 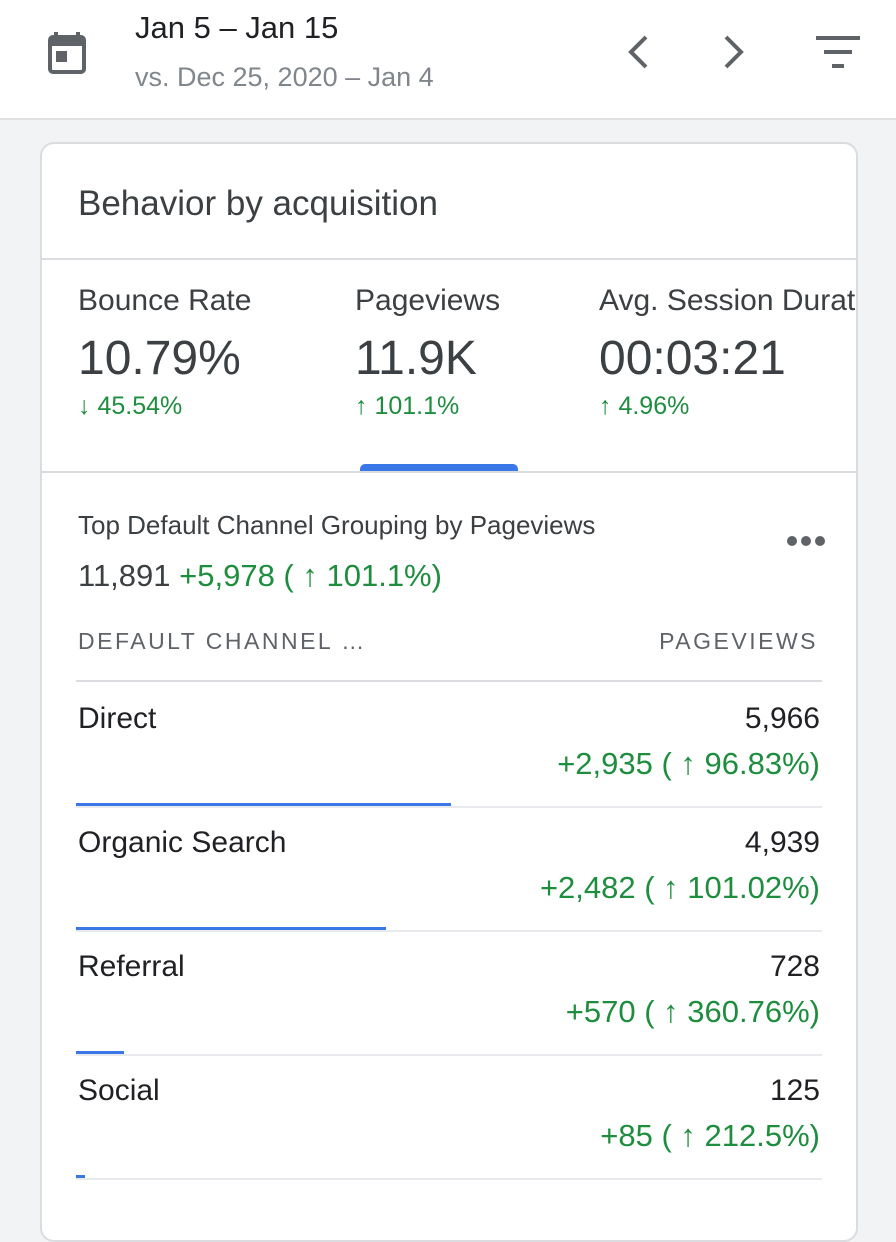 What do you see at coordinates (710, 1135) in the screenshot?
I see `pageviews-change: +85 ( ↑ 212.5%)` at bounding box center [710, 1135].